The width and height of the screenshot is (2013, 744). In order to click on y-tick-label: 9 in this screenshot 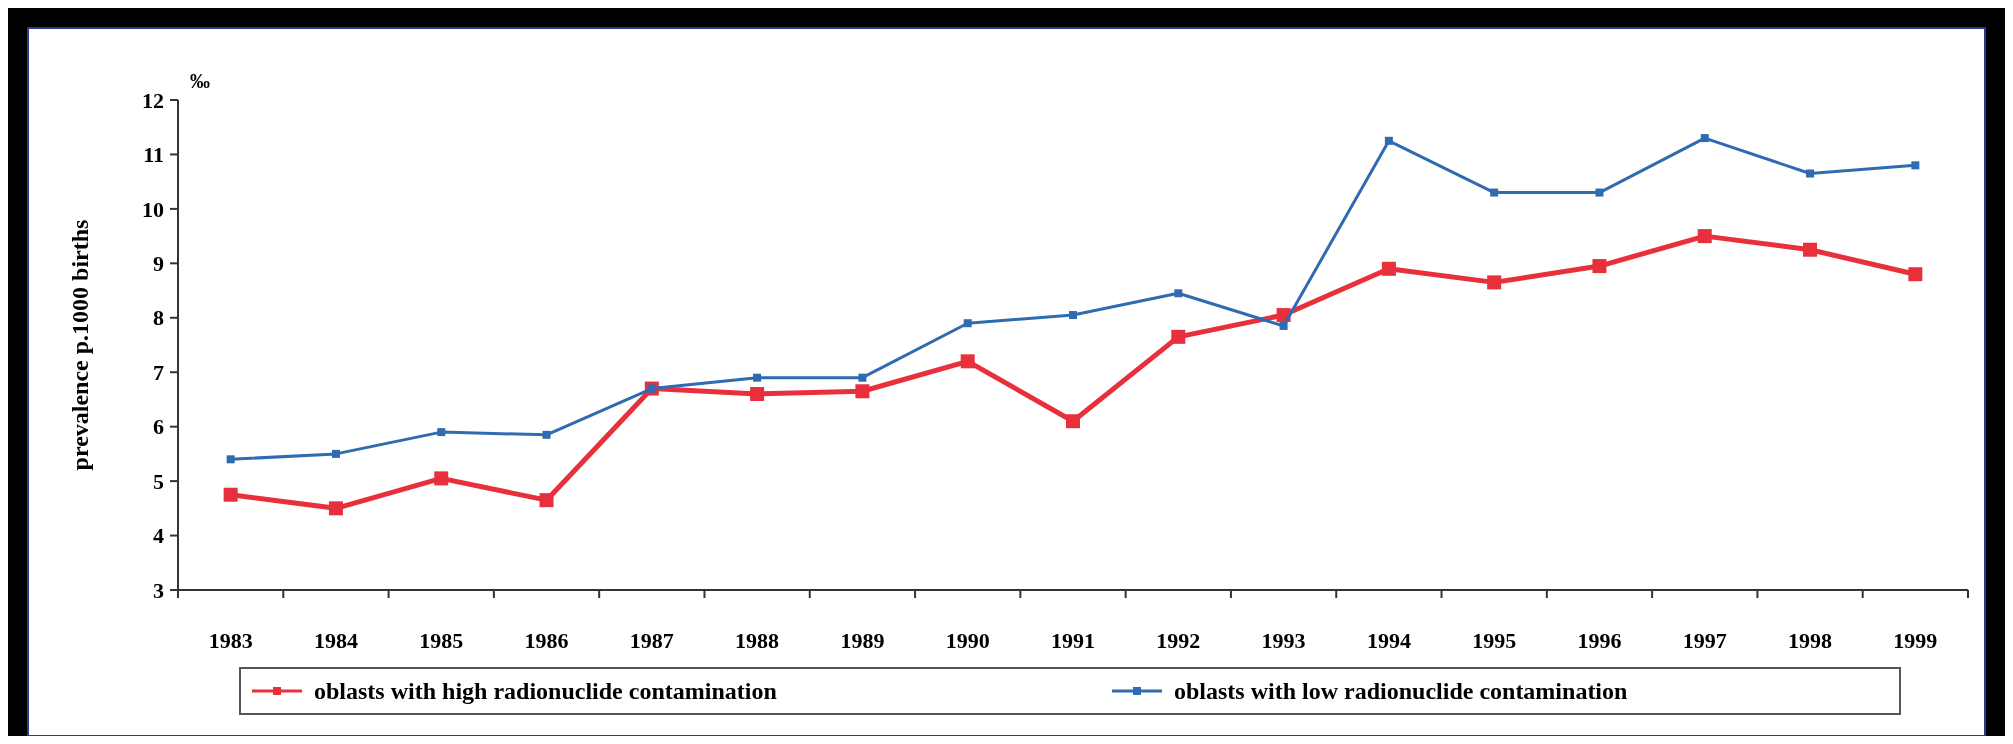, I will do `click(158, 264)`.